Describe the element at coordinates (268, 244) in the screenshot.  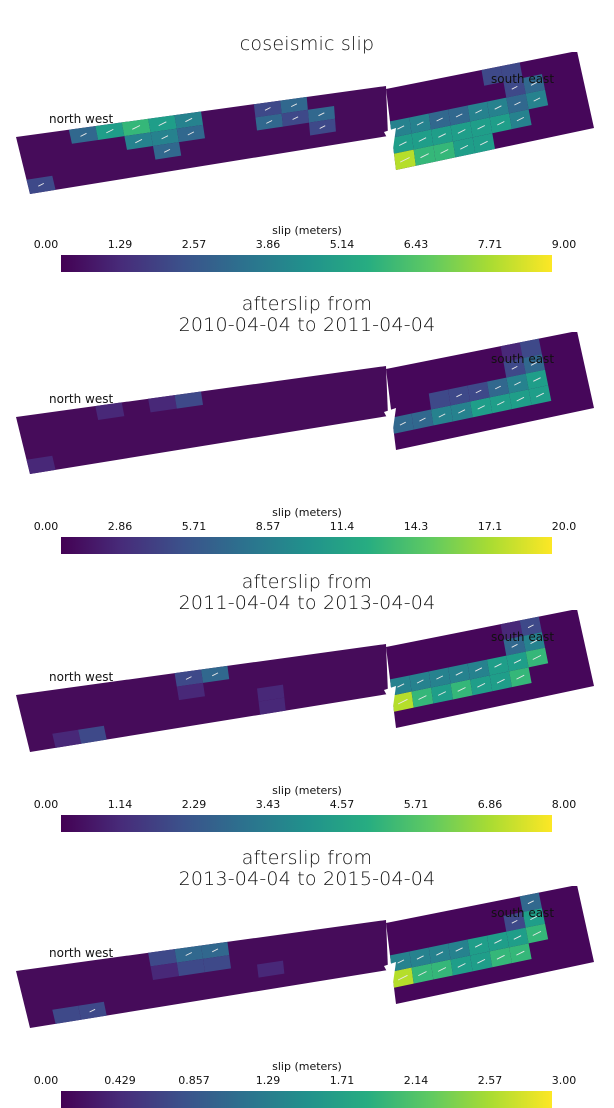
I see `colorbar-tick-label: 3.86` at that location.